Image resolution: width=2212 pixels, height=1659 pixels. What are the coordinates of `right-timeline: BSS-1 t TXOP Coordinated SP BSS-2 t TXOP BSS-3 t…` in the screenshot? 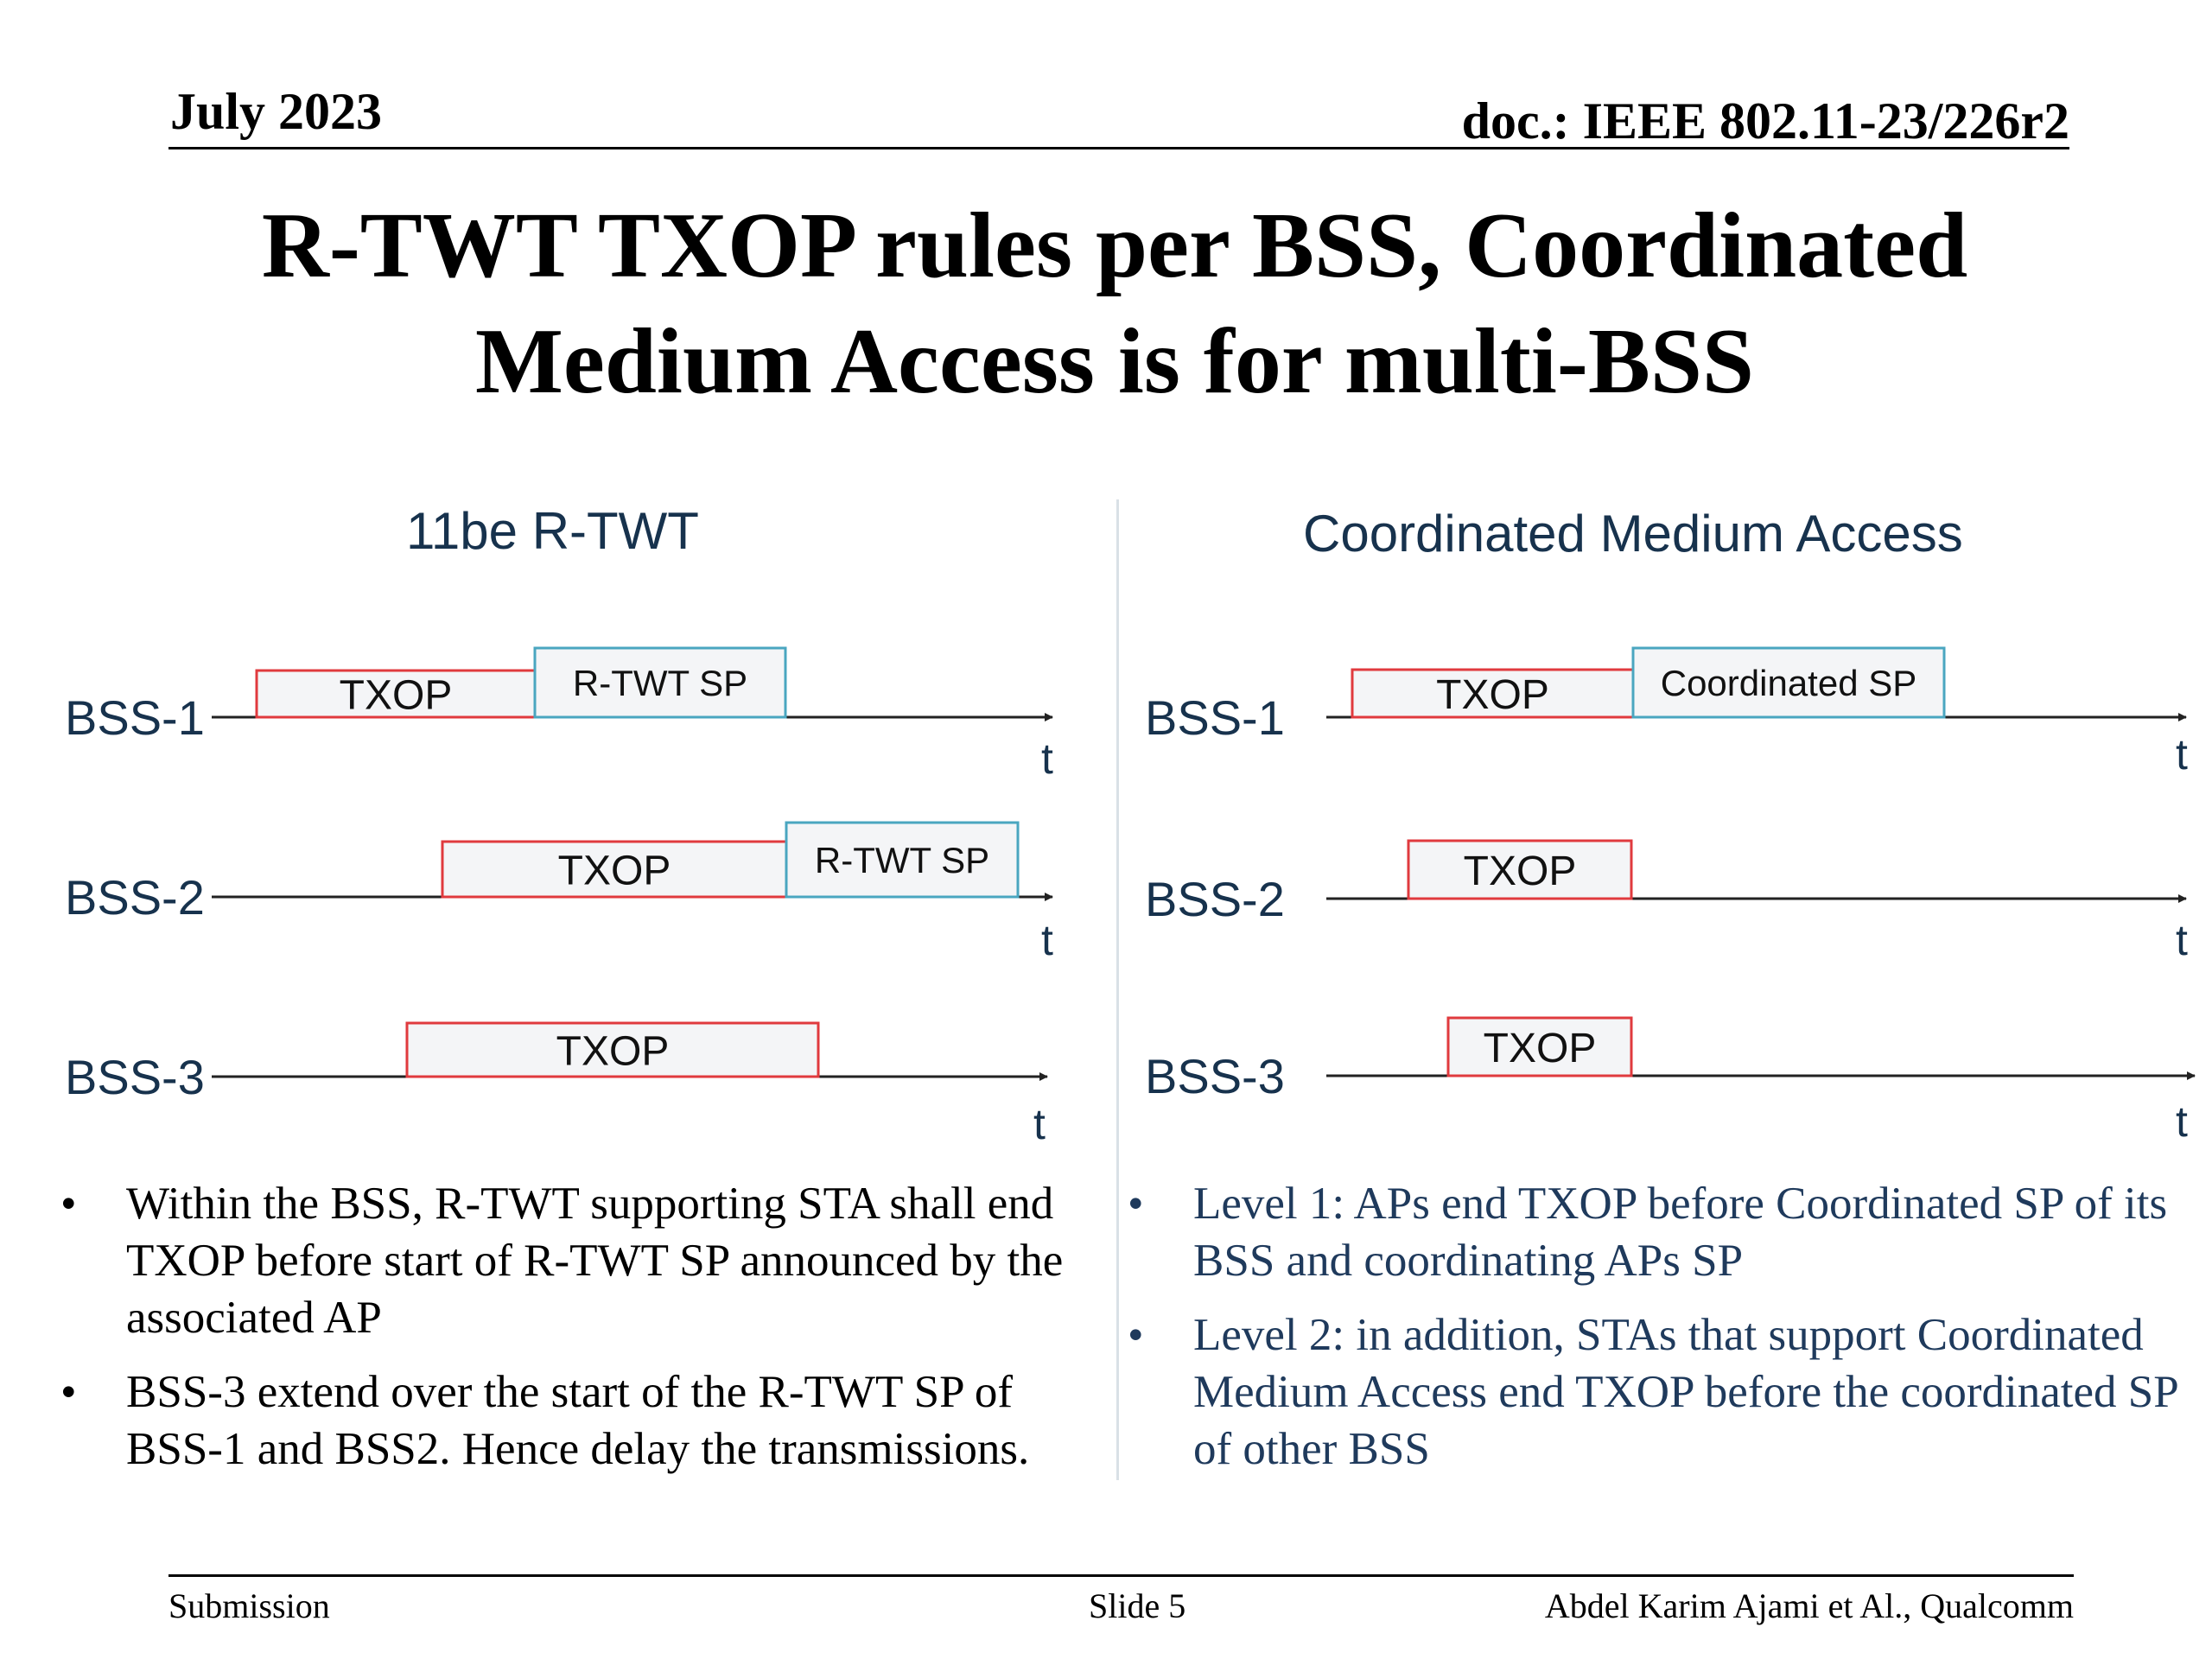 It's located at (1670, 896).